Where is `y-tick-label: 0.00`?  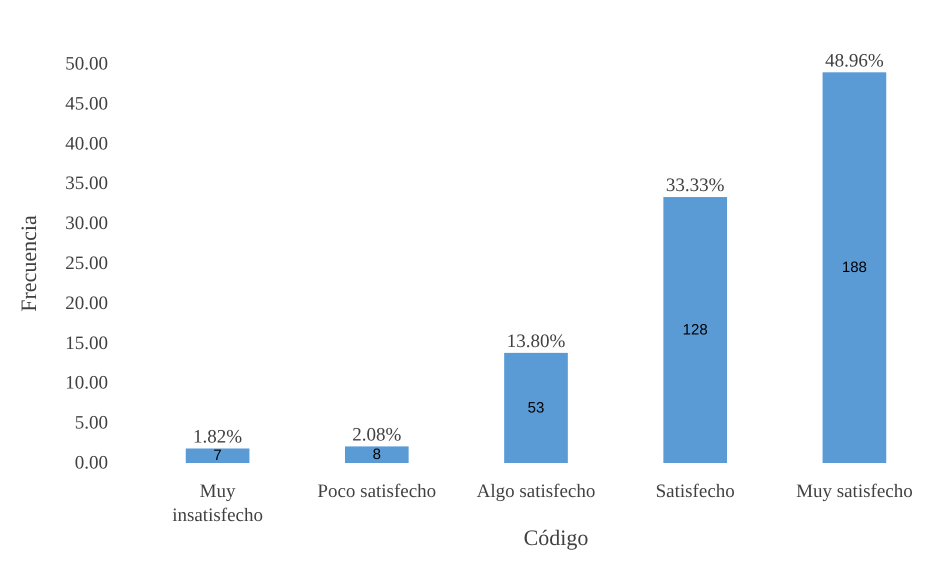 y-tick-label: 0.00 is located at coordinates (91, 463).